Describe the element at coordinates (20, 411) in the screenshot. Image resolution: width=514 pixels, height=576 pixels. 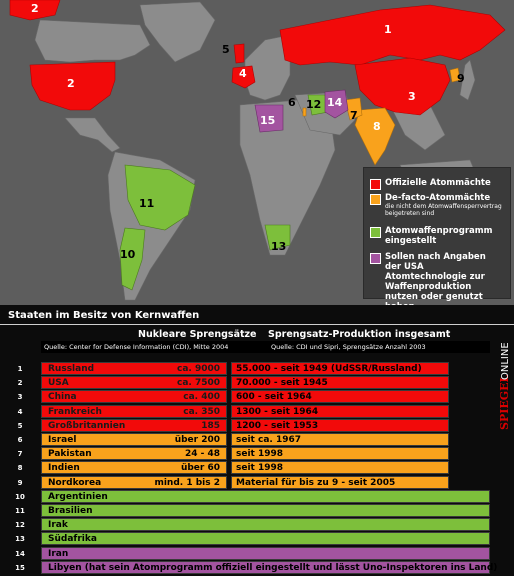
I see `row-number: 4` at that location.